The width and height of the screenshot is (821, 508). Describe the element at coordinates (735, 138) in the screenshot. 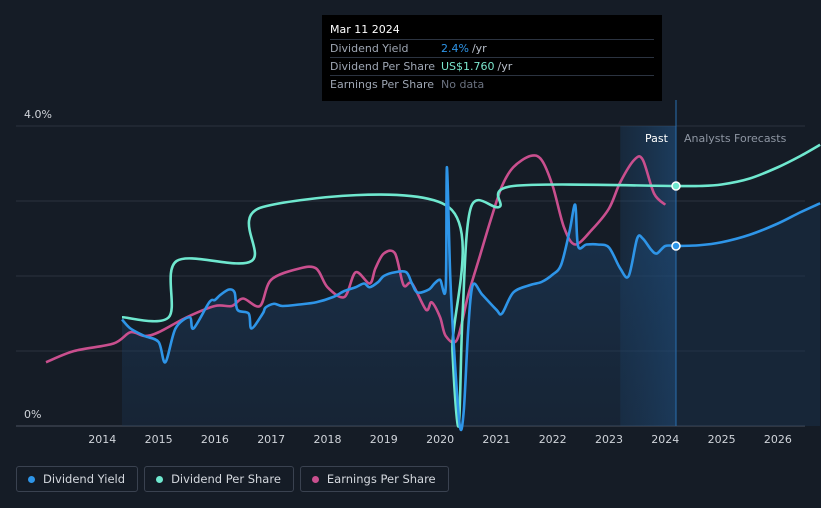

I see `analysts-forecasts-label: Analysts Forecasts` at that location.